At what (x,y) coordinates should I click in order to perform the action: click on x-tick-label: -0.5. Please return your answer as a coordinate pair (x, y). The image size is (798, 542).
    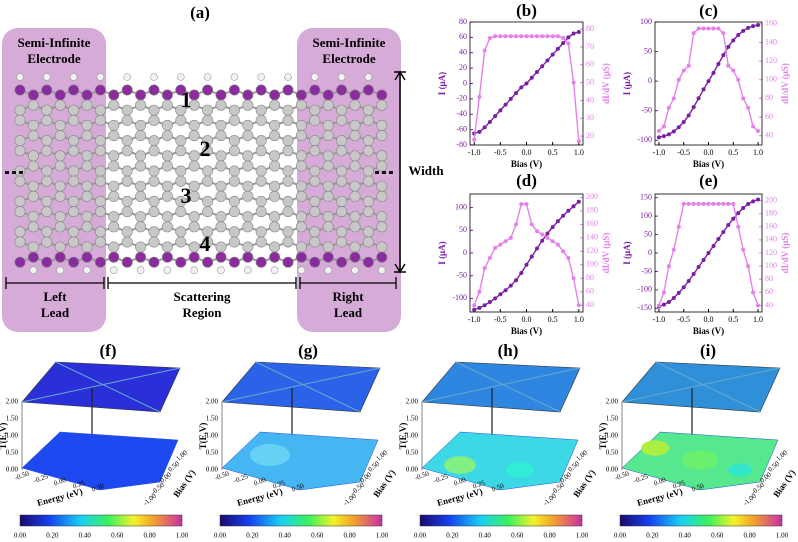
    Looking at the image, I should click on (683, 152).